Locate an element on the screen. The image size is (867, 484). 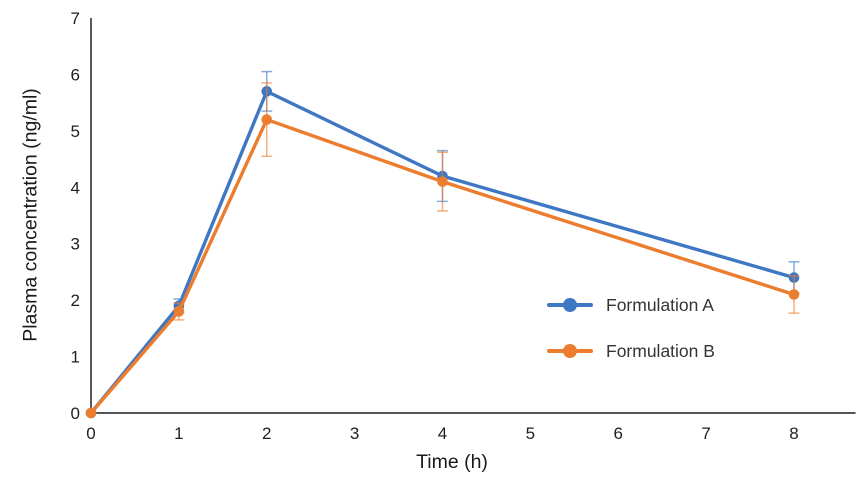
x-tick-label: 6 is located at coordinates (618, 433).